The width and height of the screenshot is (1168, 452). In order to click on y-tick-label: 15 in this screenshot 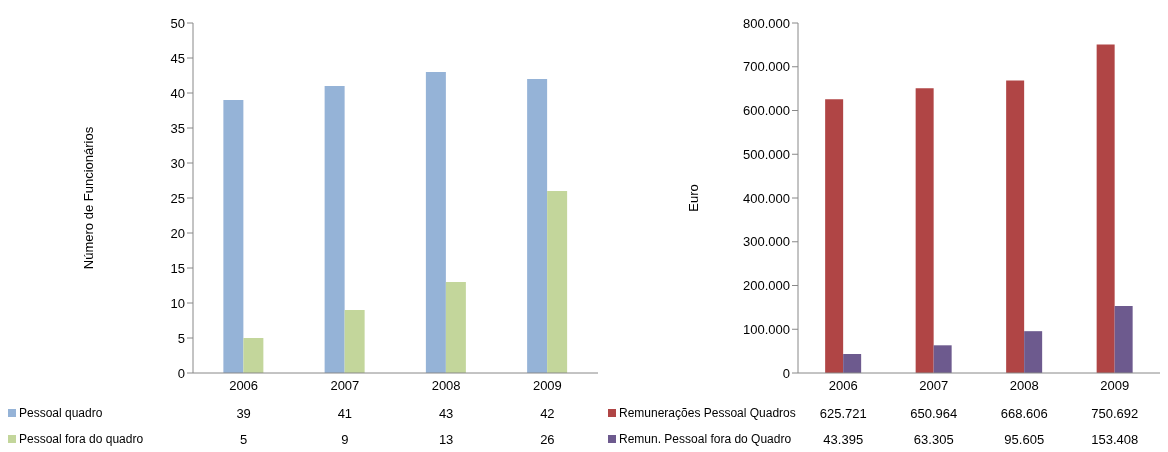, I will do `click(177, 268)`.